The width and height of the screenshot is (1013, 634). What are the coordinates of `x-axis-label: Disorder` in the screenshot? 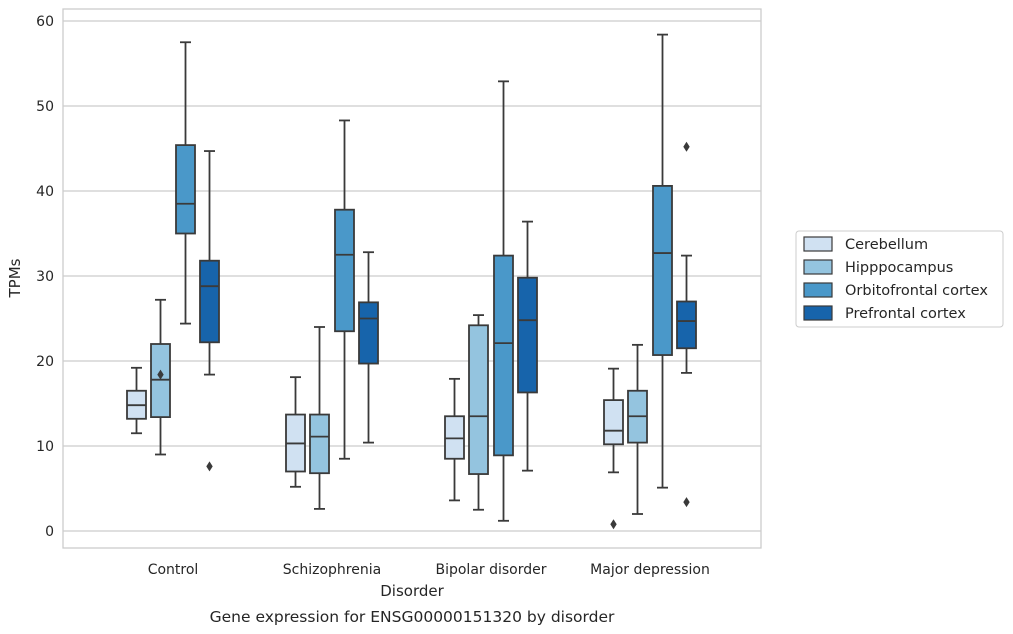 It's located at (412, 591).